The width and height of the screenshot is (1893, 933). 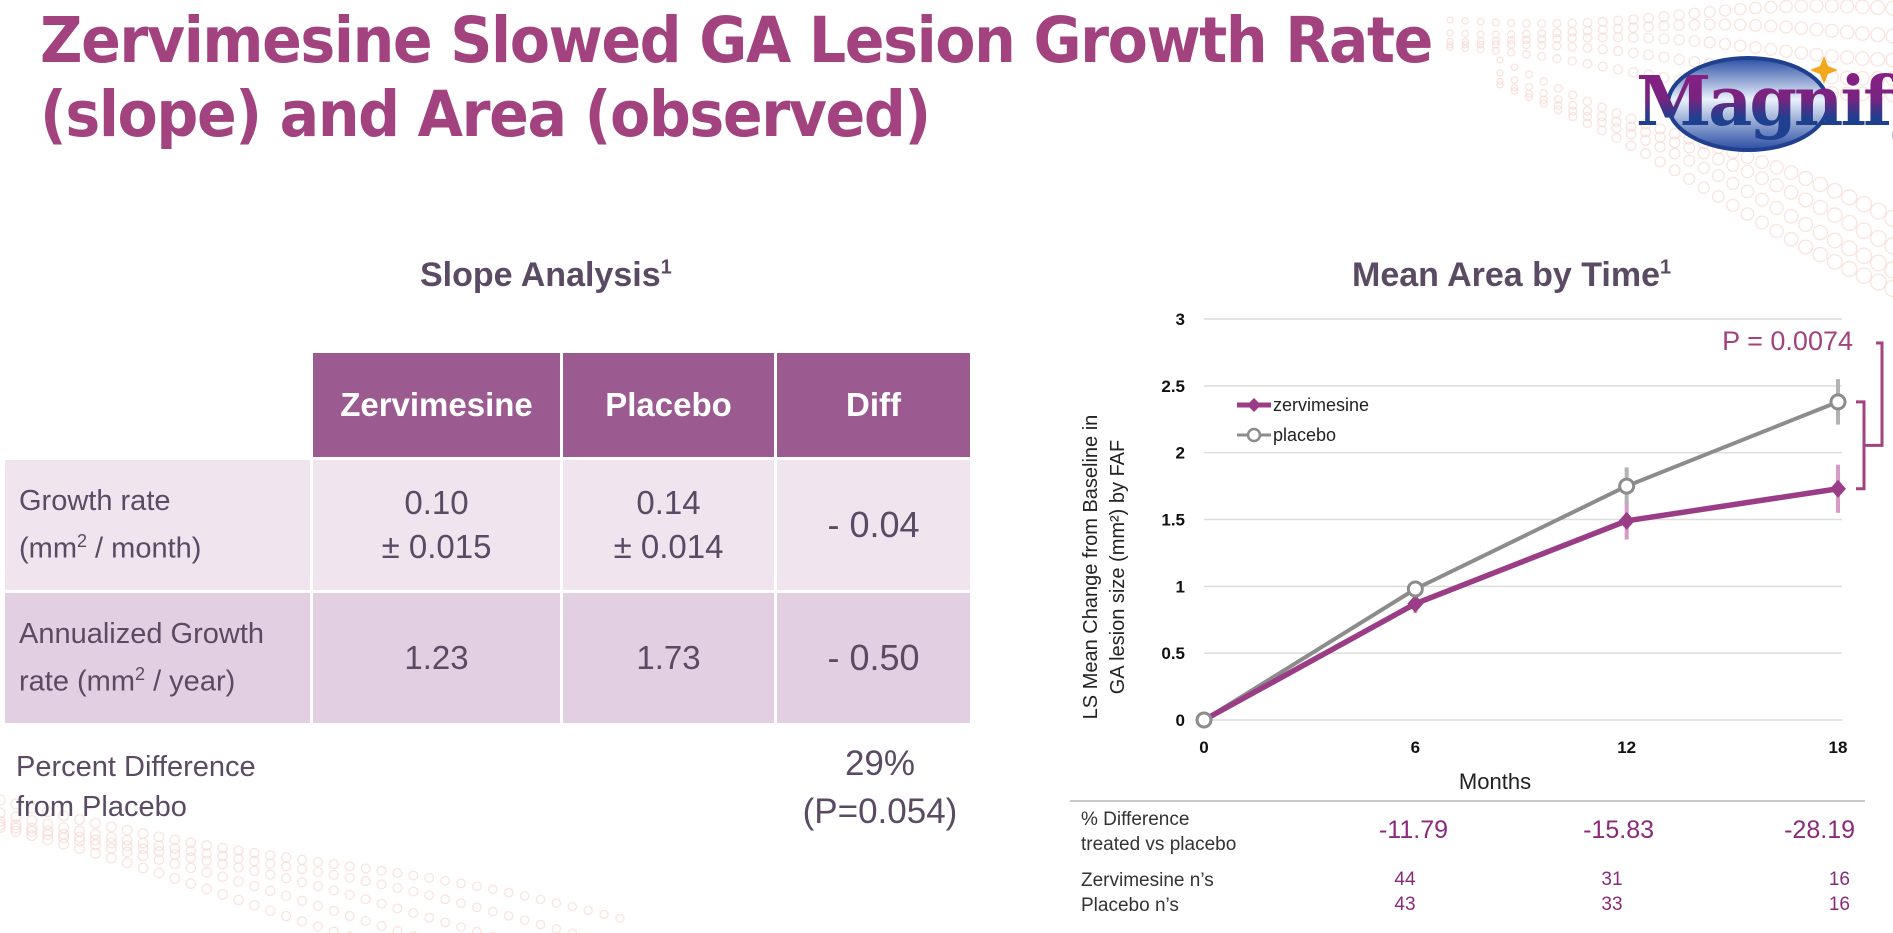 I want to click on row-label-line1: Annualized Growth, so click(x=142, y=634).